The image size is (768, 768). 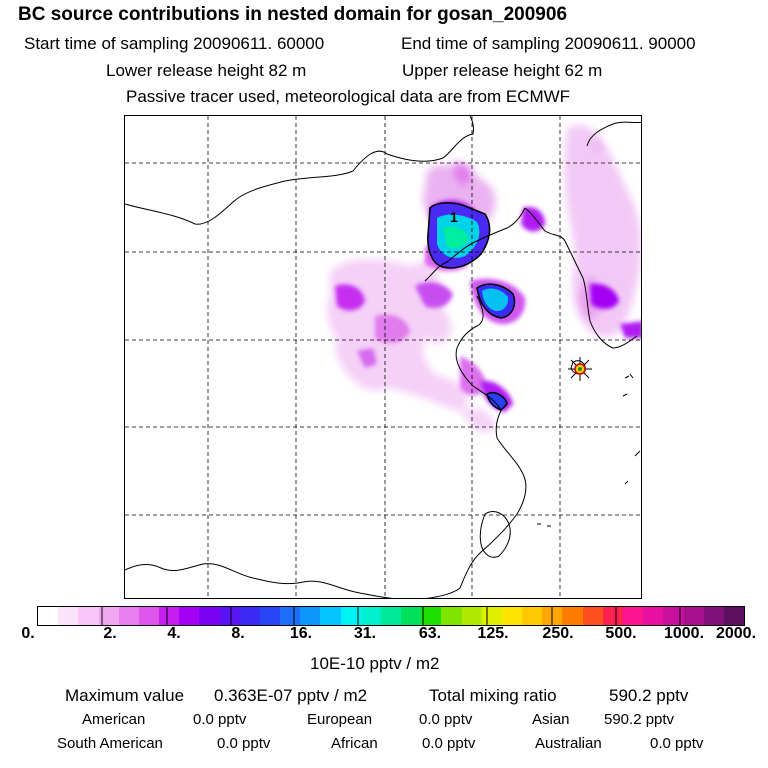 I want to click on lower-release-height: Lower release height 82 m, so click(x=206, y=70).